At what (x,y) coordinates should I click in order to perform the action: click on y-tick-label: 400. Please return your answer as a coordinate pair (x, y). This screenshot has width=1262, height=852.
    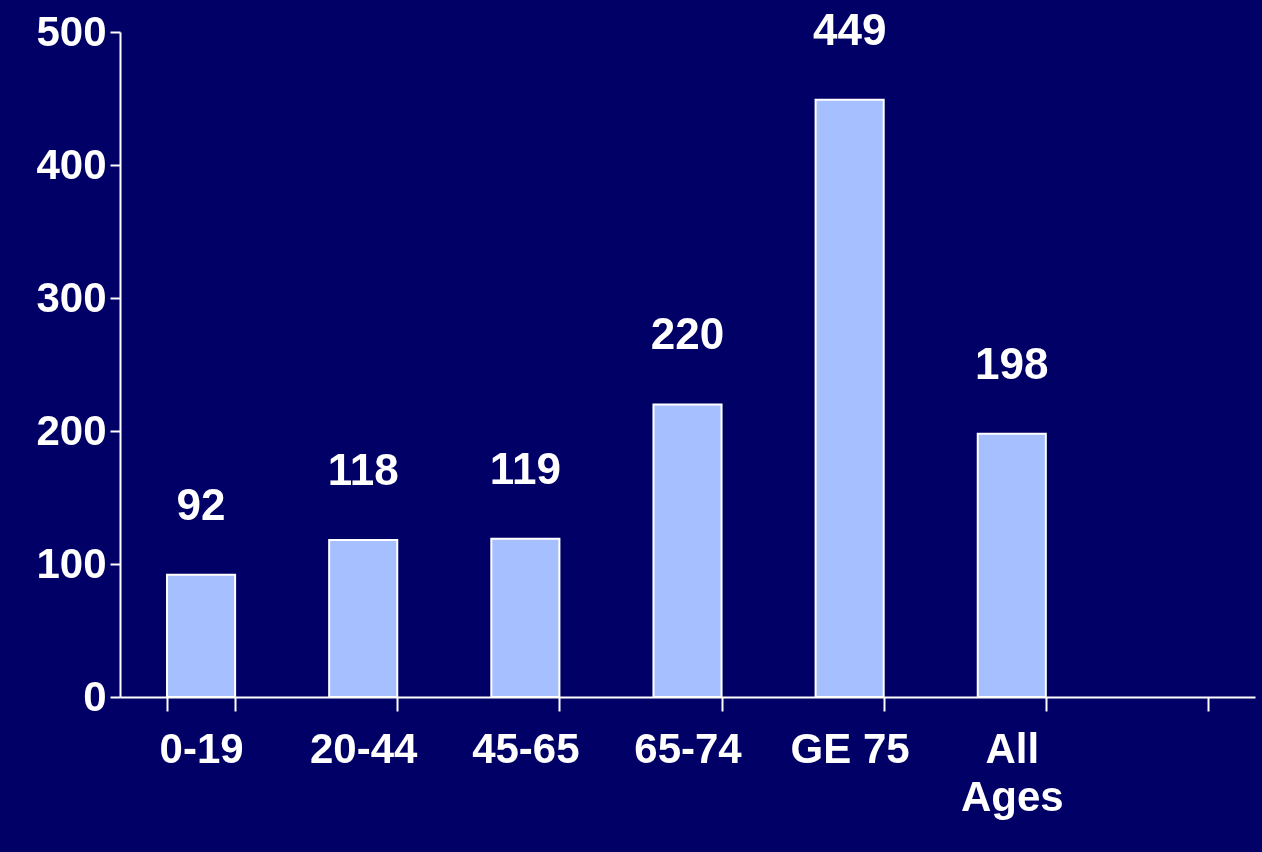
    Looking at the image, I should click on (71, 164).